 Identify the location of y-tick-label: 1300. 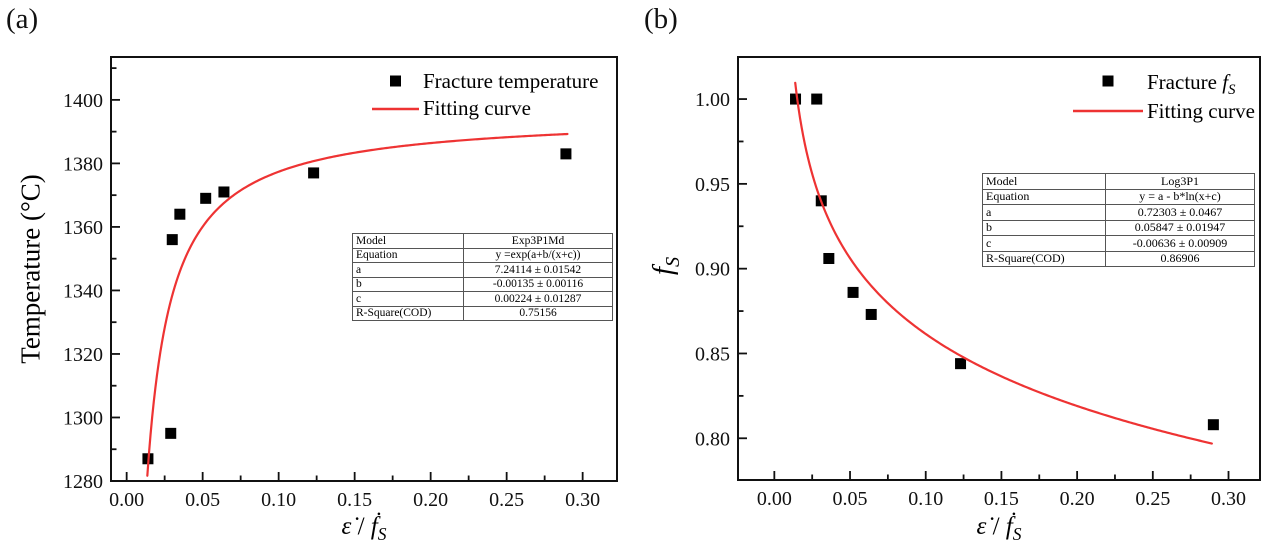
(83, 418).